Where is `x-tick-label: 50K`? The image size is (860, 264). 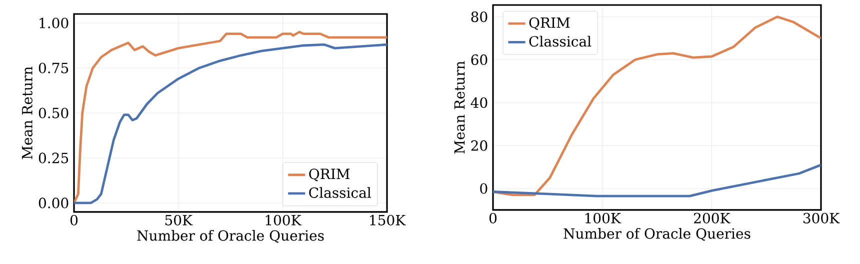
x-tick-label: 50K is located at coordinates (179, 220).